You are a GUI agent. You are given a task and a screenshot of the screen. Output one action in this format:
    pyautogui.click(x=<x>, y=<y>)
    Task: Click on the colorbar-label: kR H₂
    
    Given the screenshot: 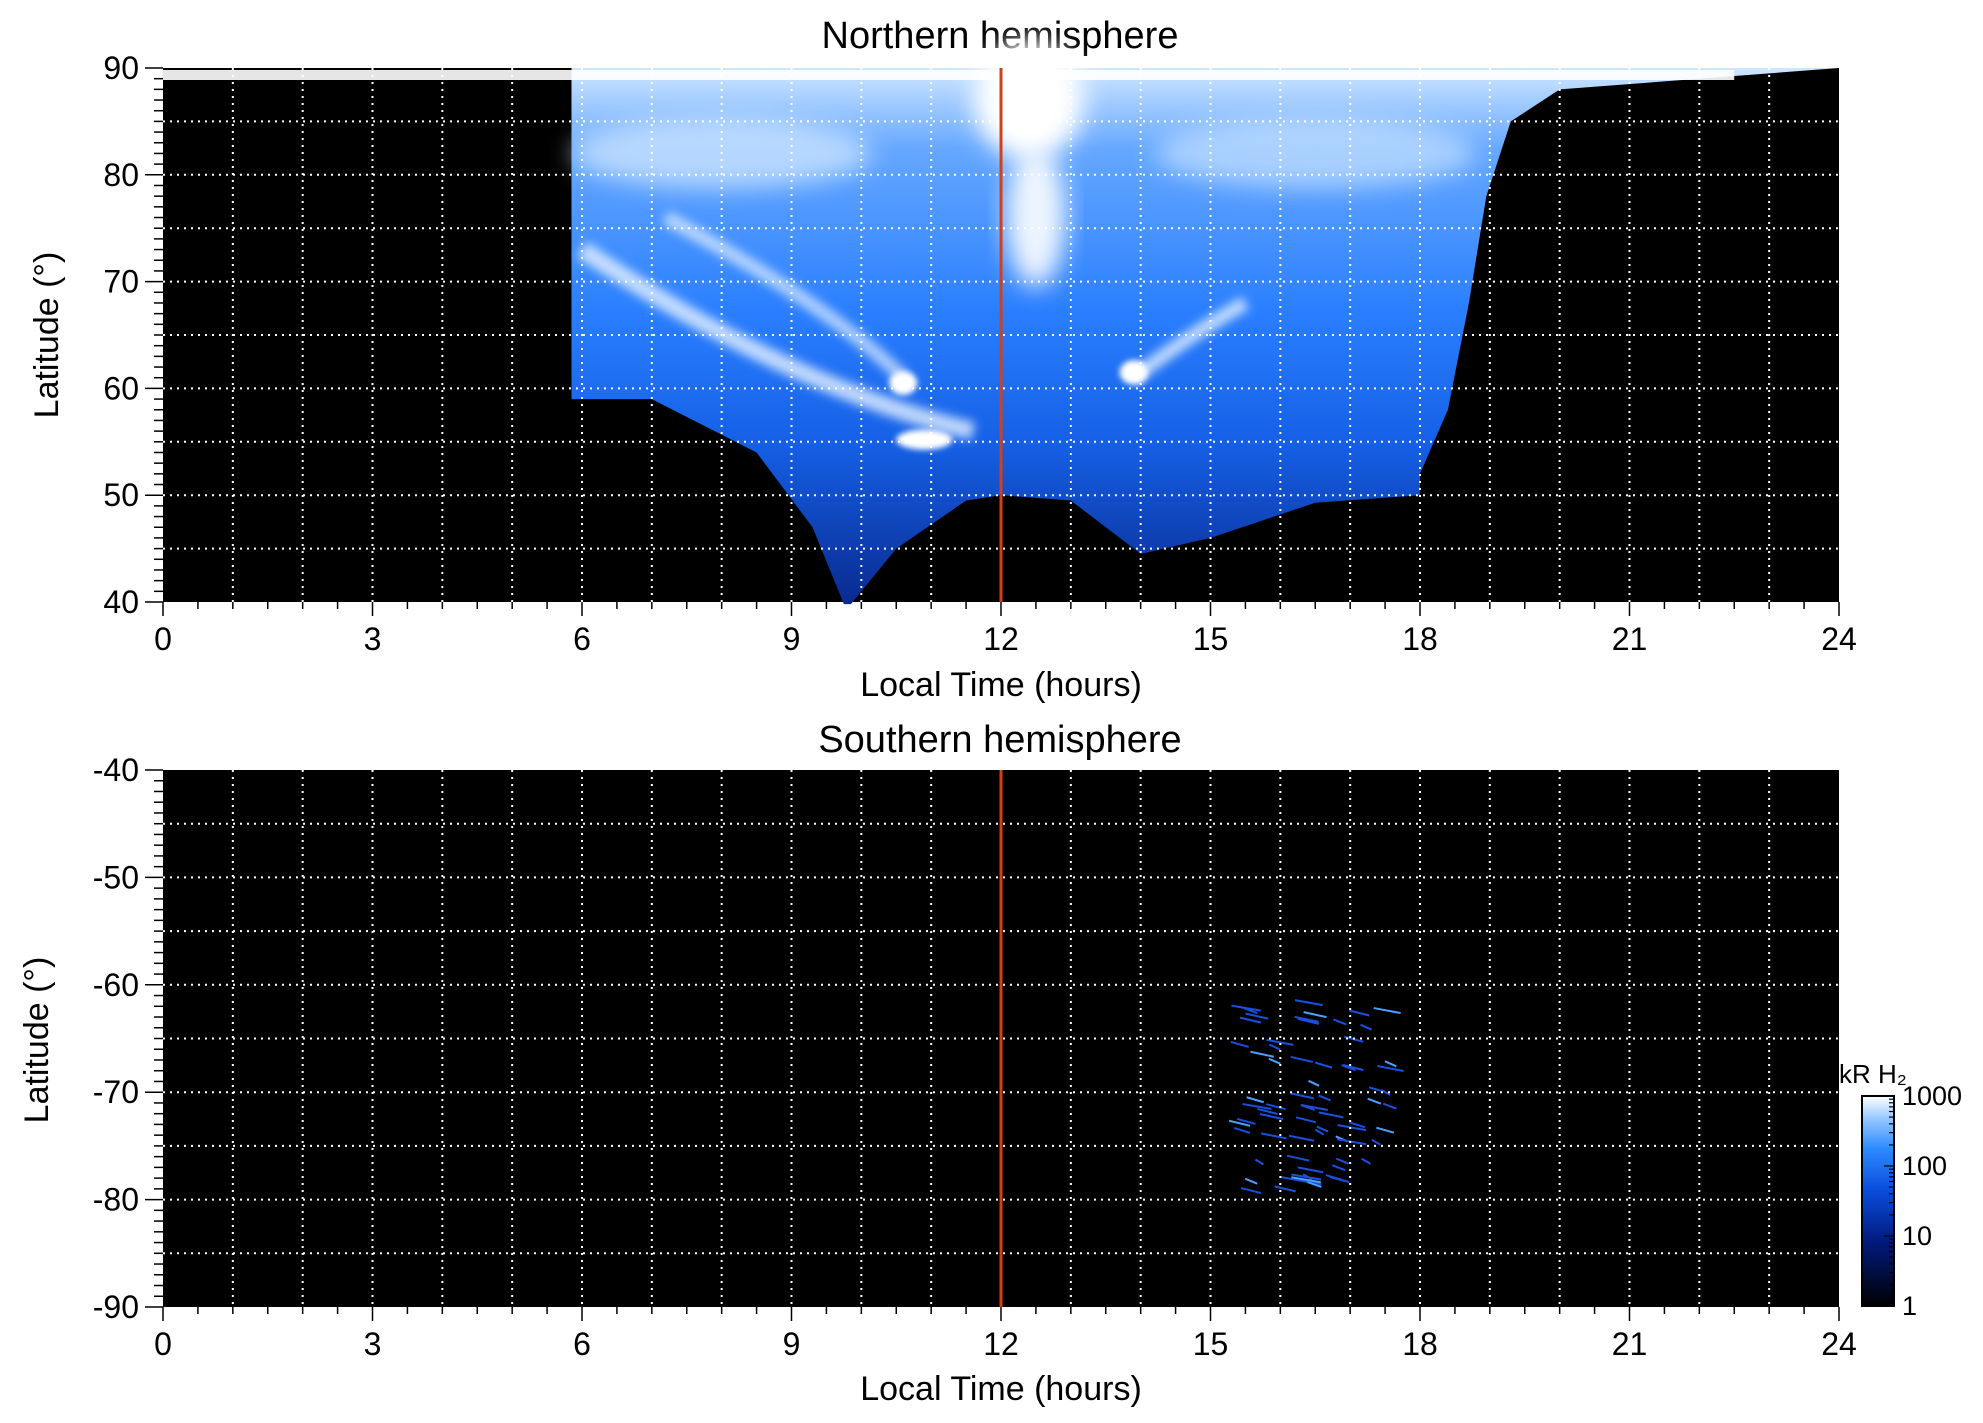 What is the action you would take?
    pyautogui.click(x=1873, y=1074)
    